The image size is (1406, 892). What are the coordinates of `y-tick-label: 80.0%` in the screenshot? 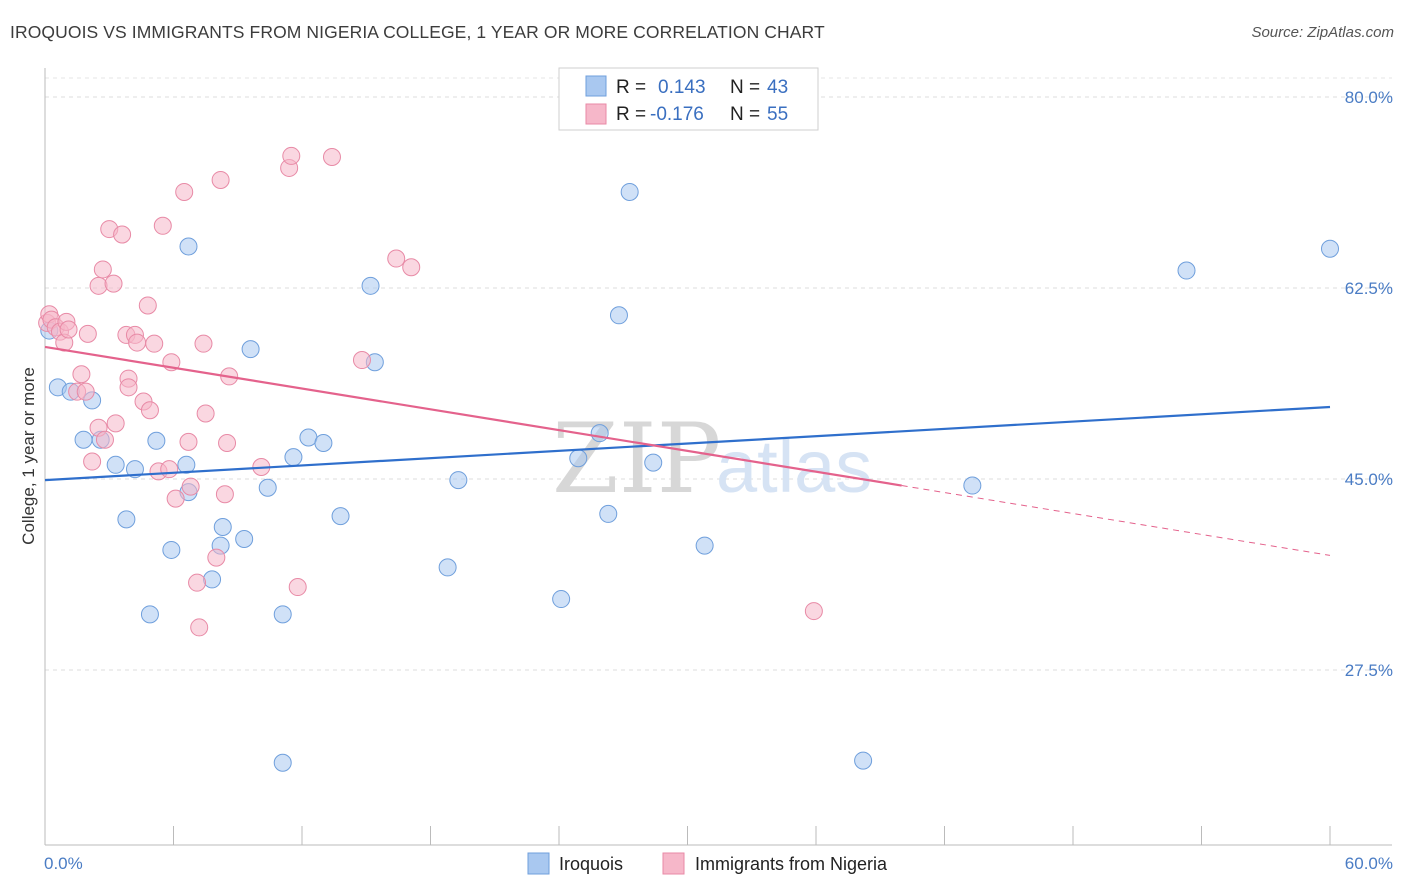 It's located at (1369, 97).